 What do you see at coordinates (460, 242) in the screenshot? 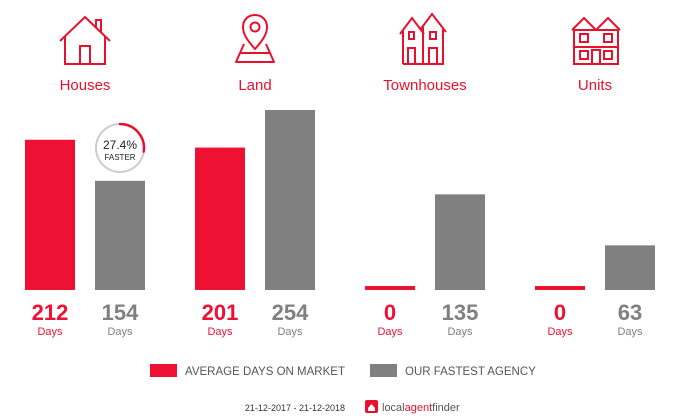
I see `bar-townhouses-fastest` at bounding box center [460, 242].